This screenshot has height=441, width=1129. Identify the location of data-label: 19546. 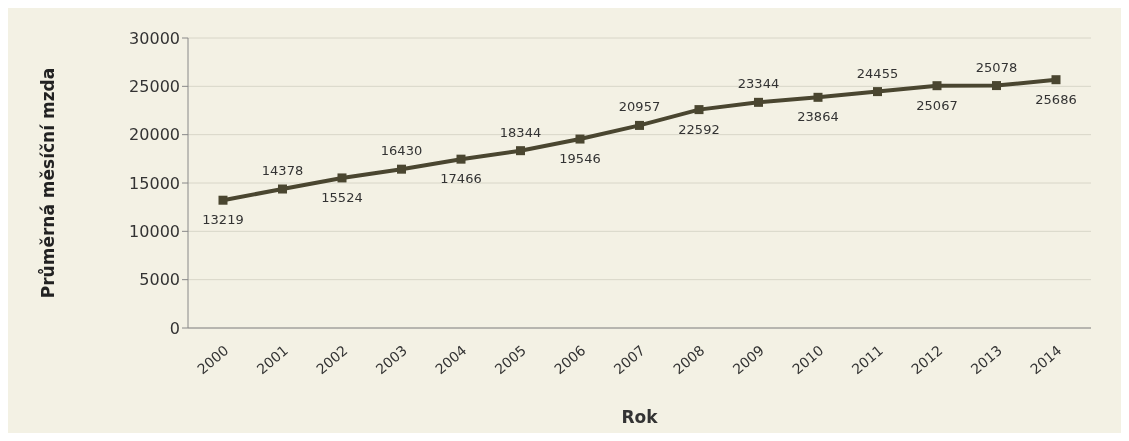
(580, 159).